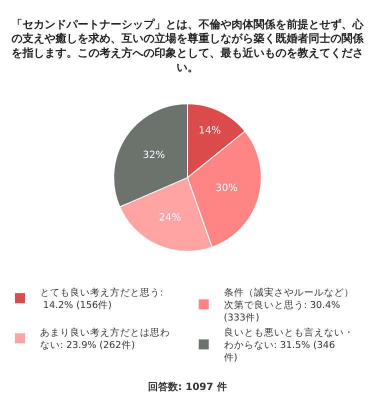 The image size is (375, 399). Describe the element at coordinates (187, 387) in the screenshot. I see `text: 回答数: 1097 件` at that location.